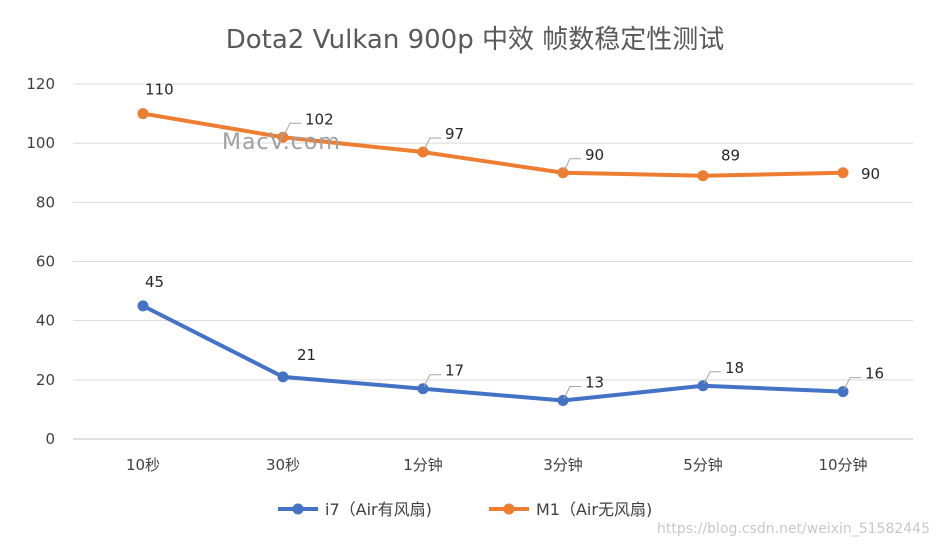 The height and width of the screenshot is (547, 940). I want to click on data-label: 16, so click(874, 374).